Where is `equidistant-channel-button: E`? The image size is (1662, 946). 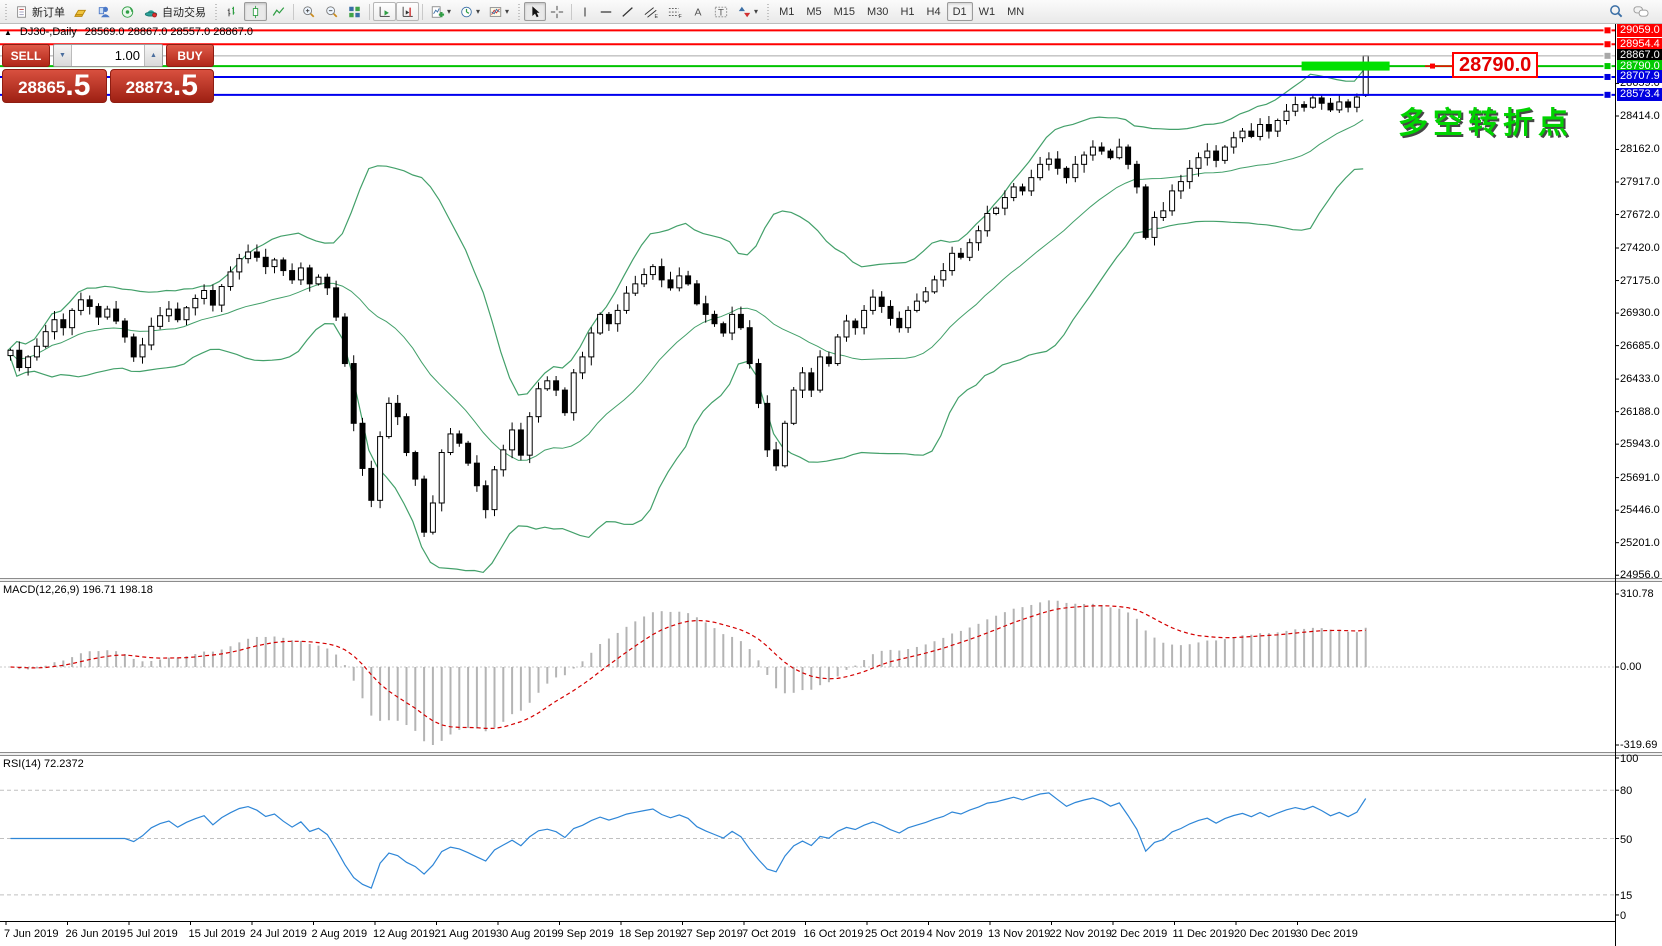 equidistant-channel-button: E is located at coordinates (651, 11).